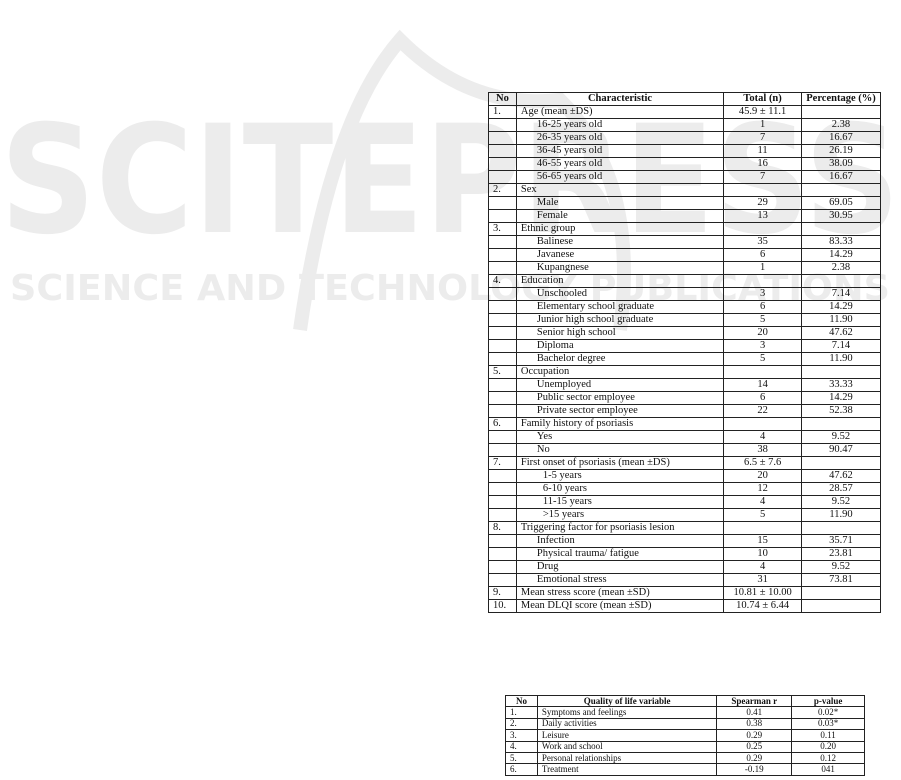  Describe the element at coordinates (841, 385) in the screenshot. I see `row-percentage: 33.33` at that location.